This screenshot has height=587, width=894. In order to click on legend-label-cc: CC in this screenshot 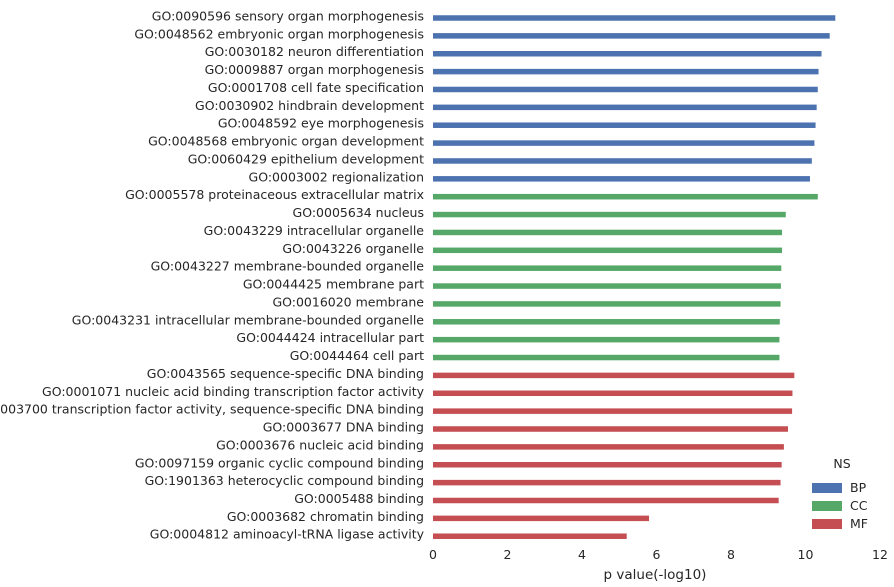, I will do `click(859, 505)`.